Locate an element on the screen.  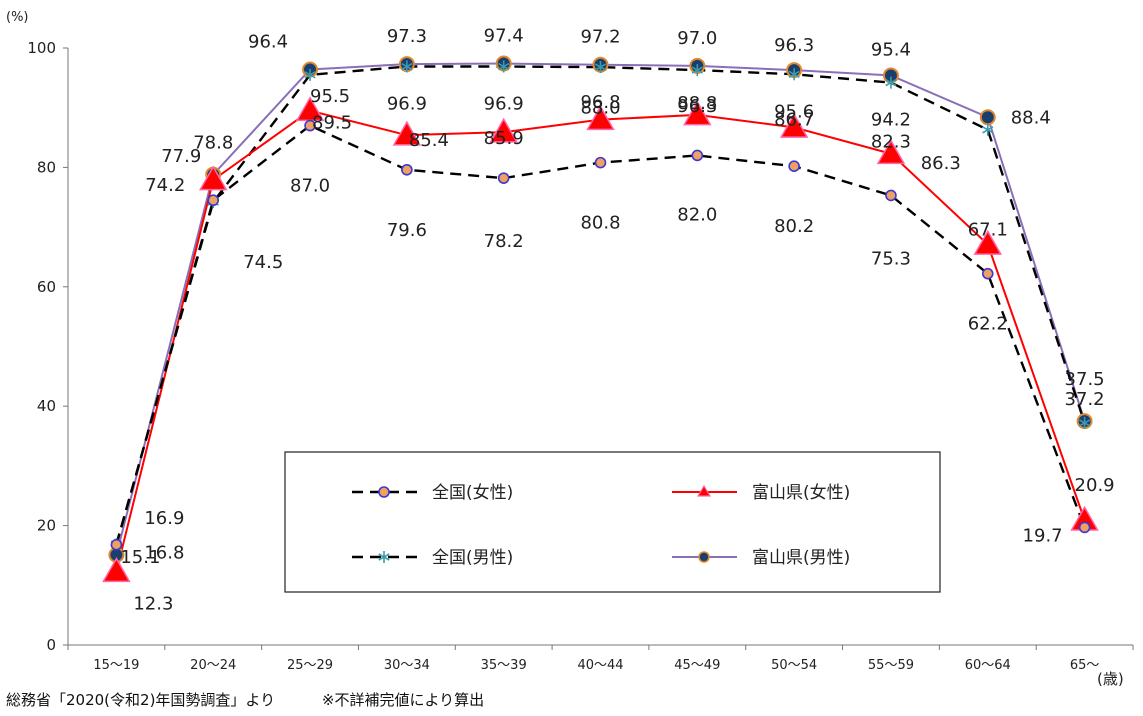
data-label: 97.0 is located at coordinates (697, 38).